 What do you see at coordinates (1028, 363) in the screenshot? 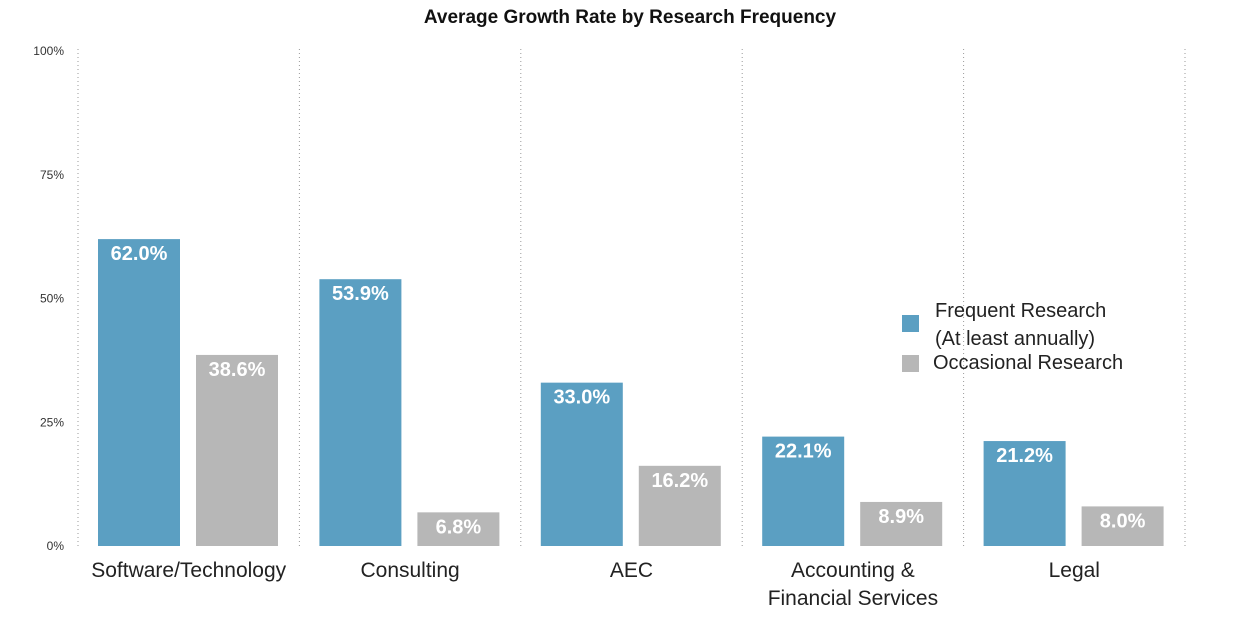
I see `legend-label: Occasional Research` at bounding box center [1028, 363].